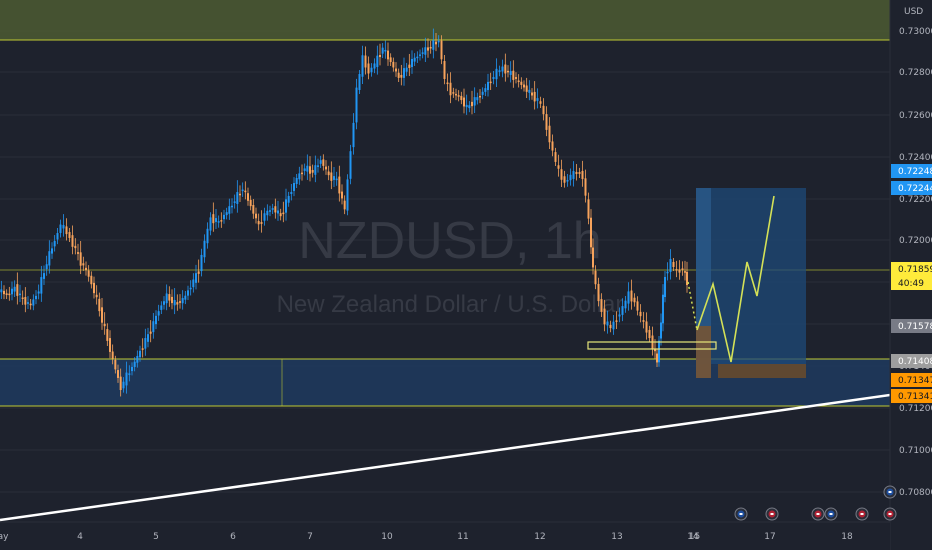  Describe the element at coordinates (915, 397) in the screenshot. I see `price-tag: 0.71341` at that location.